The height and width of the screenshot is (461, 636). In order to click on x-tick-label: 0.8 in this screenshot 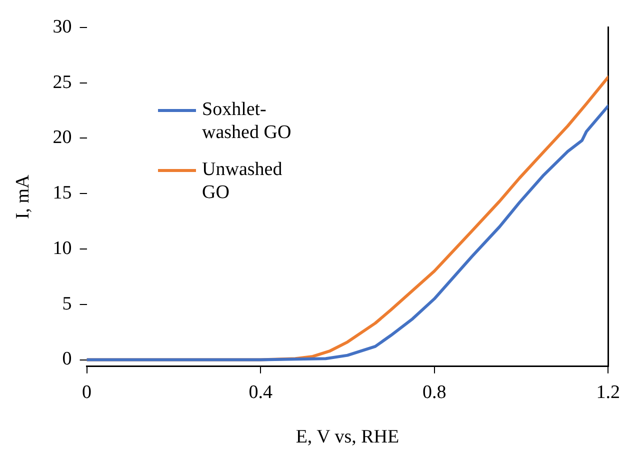, I will do `click(434, 392)`.